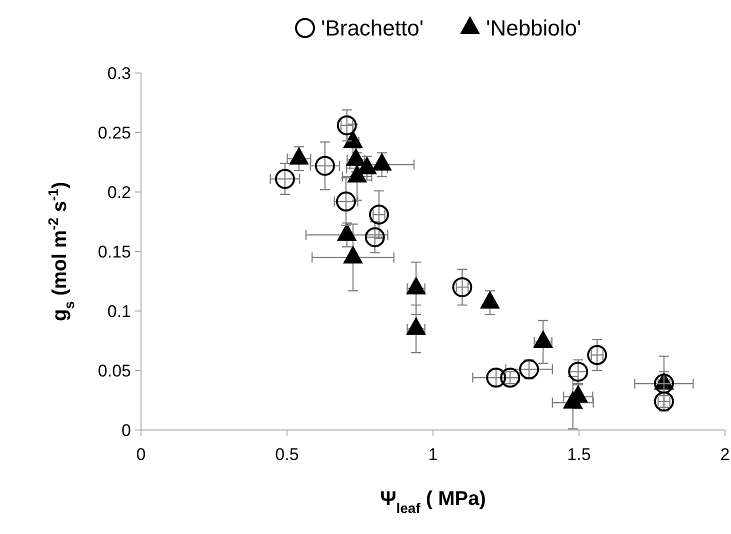 This screenshot has height=534, width=731. Describe the element at coordinates (119, 73) in the screenshot. I see `y-tick-label: 0.3` at that location.